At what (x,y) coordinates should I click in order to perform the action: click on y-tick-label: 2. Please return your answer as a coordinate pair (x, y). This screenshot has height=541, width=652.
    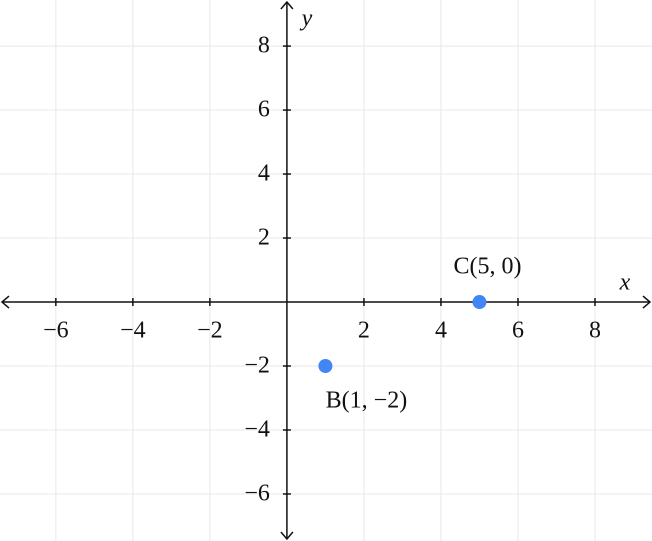
    Looking at the image, I should click on (264, 238).